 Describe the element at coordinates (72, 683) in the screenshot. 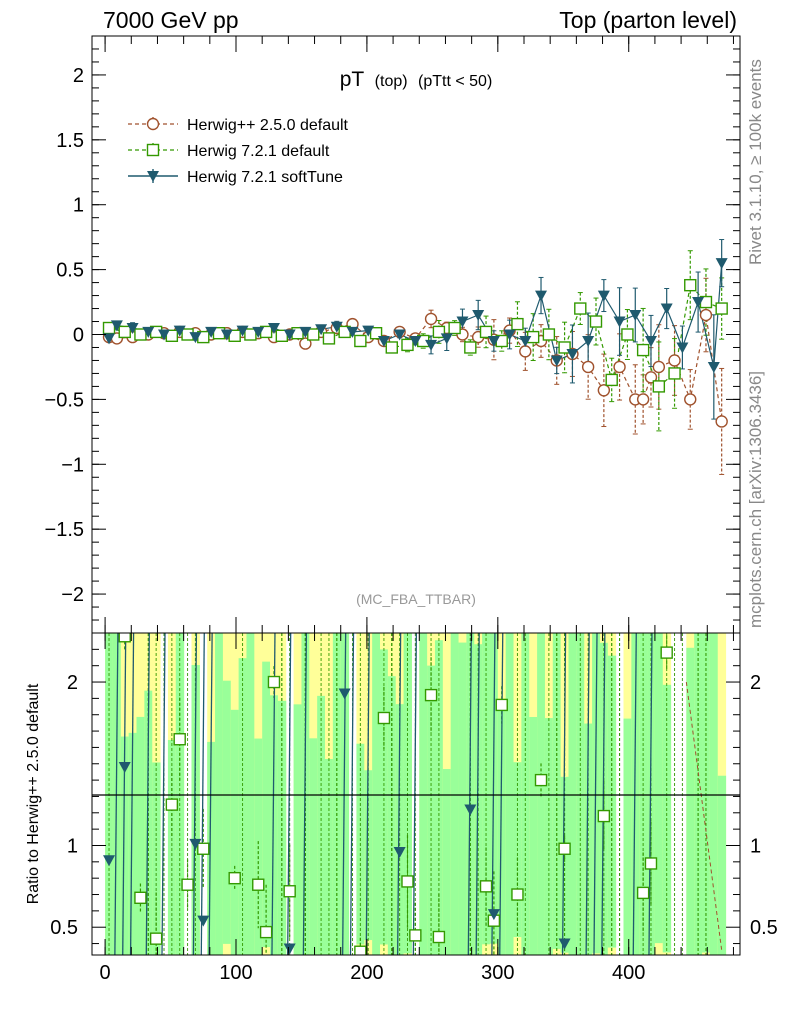

I see `ratio-y-tick-label: 2` at that location.